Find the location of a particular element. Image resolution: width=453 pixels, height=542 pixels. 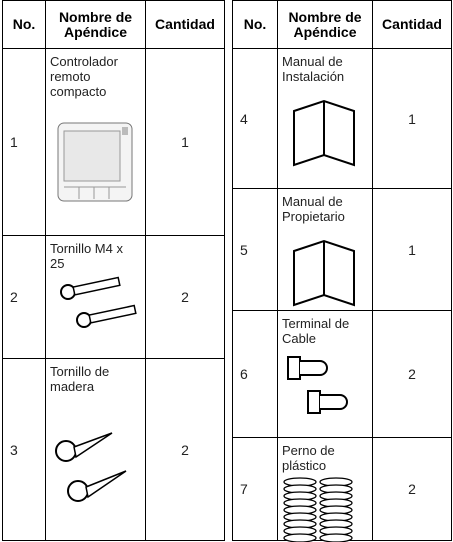

number-cell: 4 is located at coordinates (255, 118).